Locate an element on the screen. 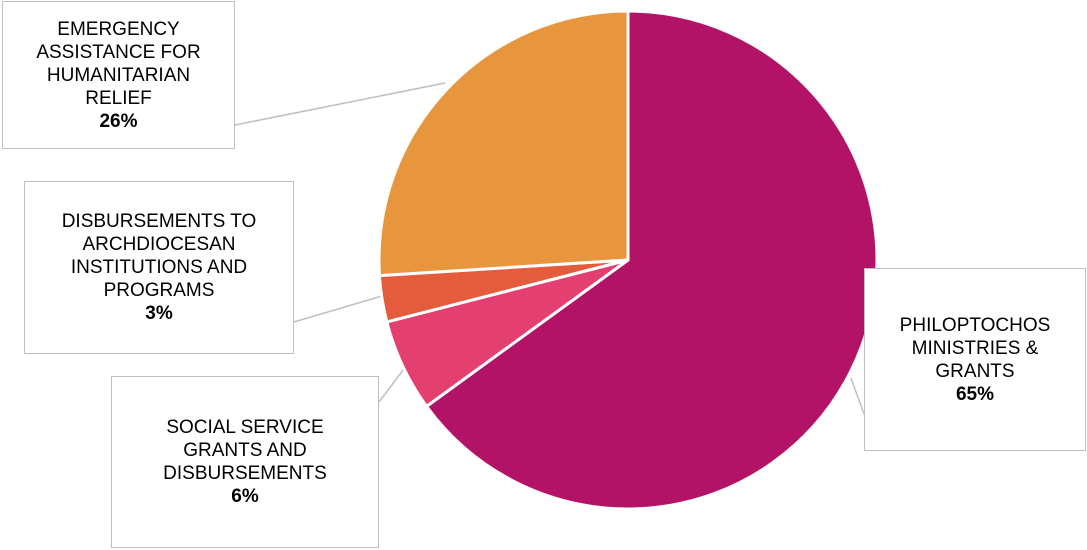  callout-philoptochos-ministries: PHILOPTOCHOS MINISTRIES & GRANTS 65% is located at coordinates (975, 359).